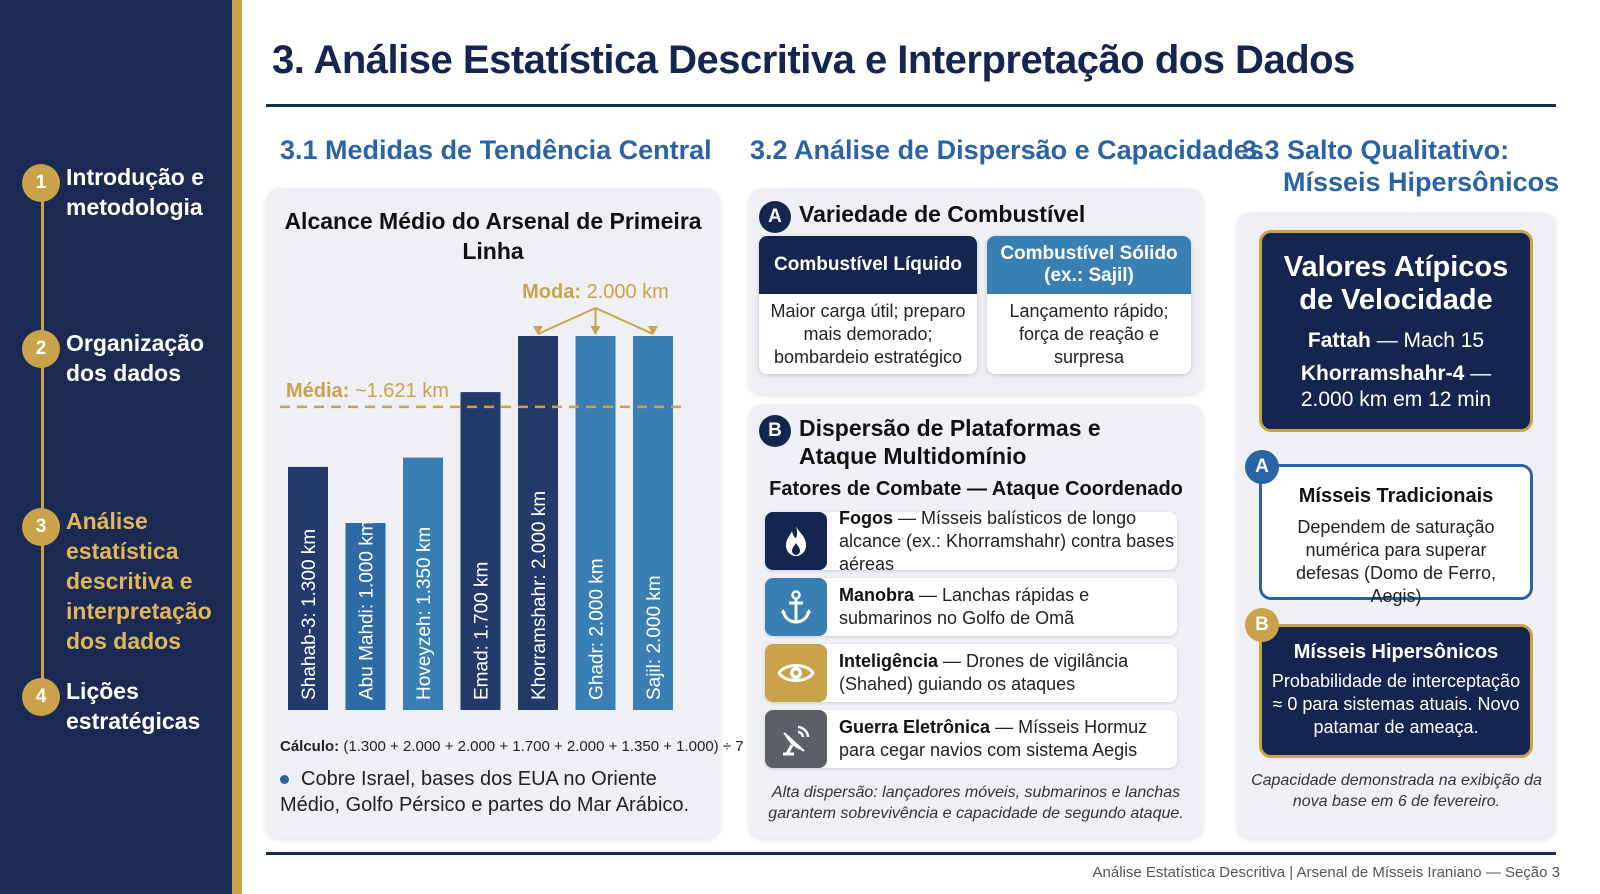 The width and height of the screenshot is (1600, 894). What do you see at coordinates (1396, 340) in the screenshot?
I see `fattah-line: Fattah — Mach 15` at bounding box center [1396, 340].